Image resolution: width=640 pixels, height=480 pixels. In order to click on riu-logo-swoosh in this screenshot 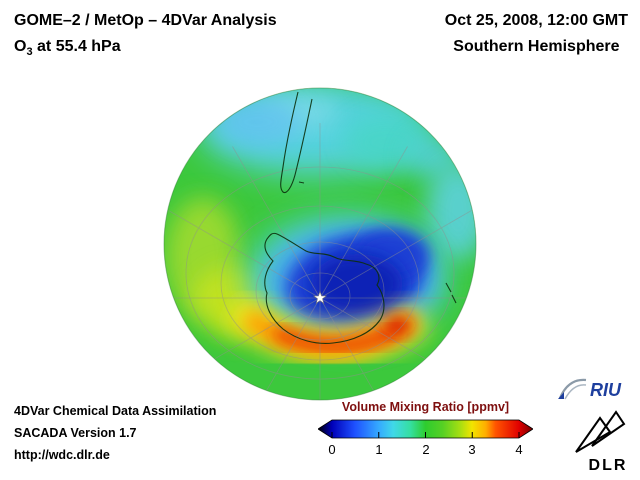, I will do `click(572, 388)`.